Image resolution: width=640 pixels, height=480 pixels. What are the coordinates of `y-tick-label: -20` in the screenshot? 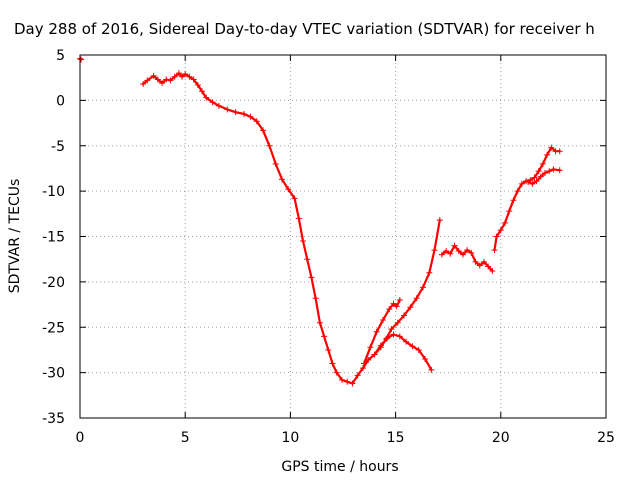 It's located at (53, 283).